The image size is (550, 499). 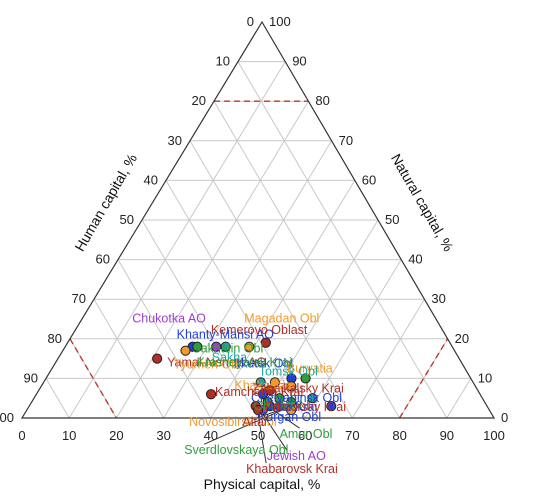 What do you see at coordinates (447, 435) in the screenshot?
I see `bottom-tick-label: 90` at bounding box center [447, 435].